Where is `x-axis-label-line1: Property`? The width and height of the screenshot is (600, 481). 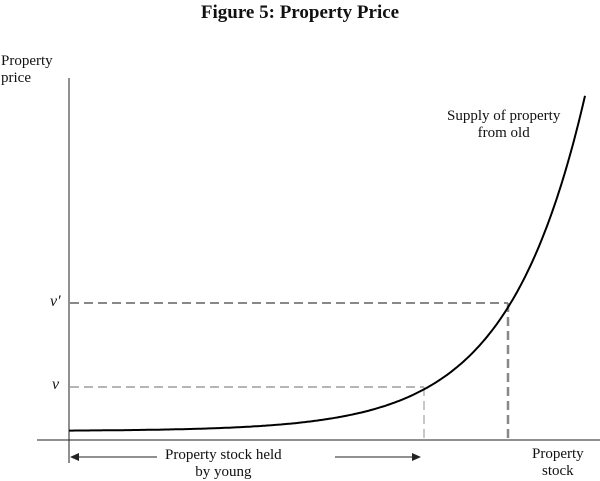
x-axis-label-line1: Property is located at coordinates (558, 454).